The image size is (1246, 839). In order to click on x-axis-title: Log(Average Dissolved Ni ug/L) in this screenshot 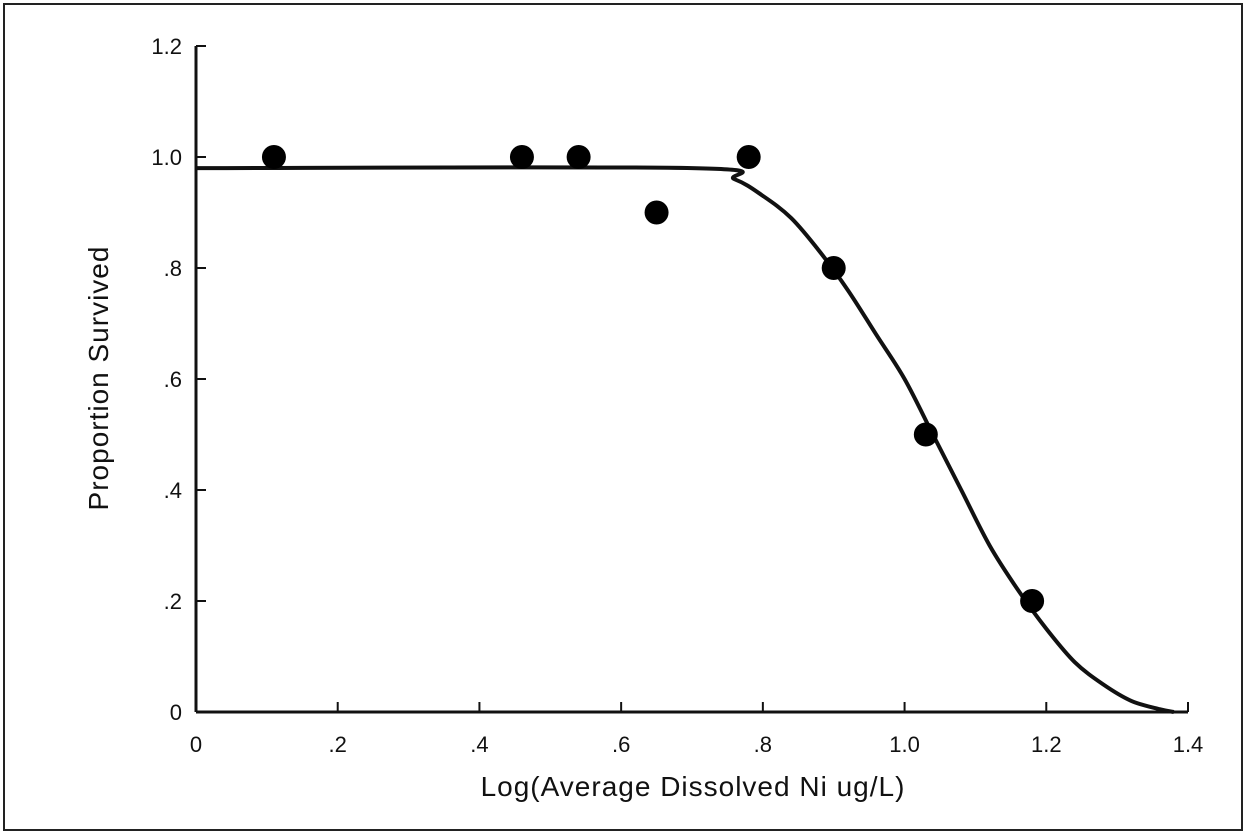, I will do `click(693, 786)`.